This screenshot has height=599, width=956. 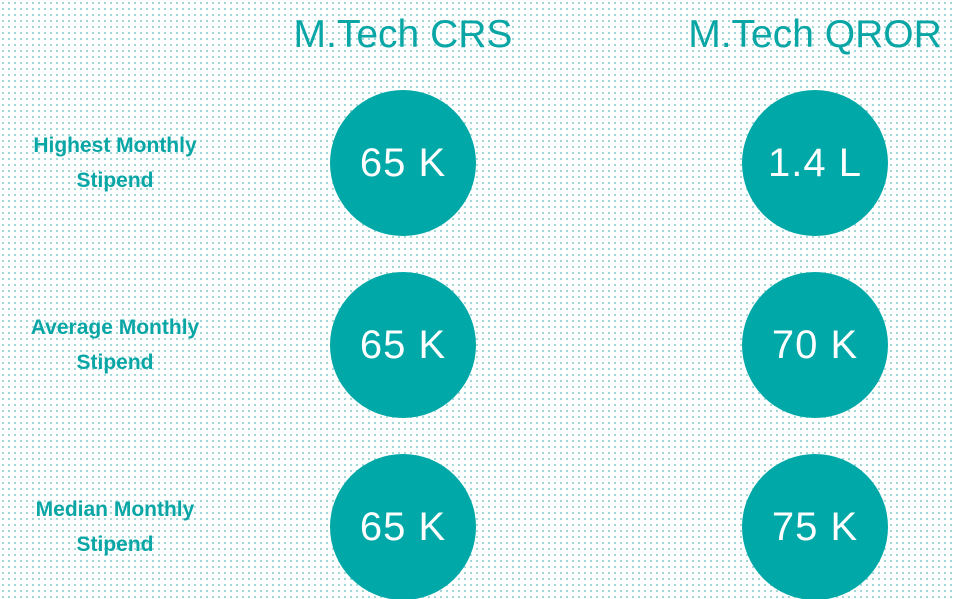 I want to click on value-circle: 75 K, so click(x=815, y=526).